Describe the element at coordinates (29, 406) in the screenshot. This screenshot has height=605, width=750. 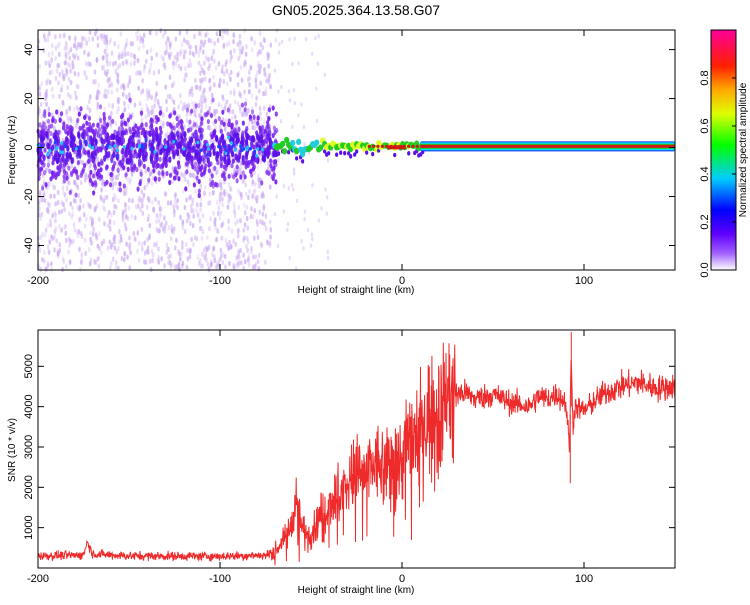
I see `snr-y-tick-label: 4000` at that location.